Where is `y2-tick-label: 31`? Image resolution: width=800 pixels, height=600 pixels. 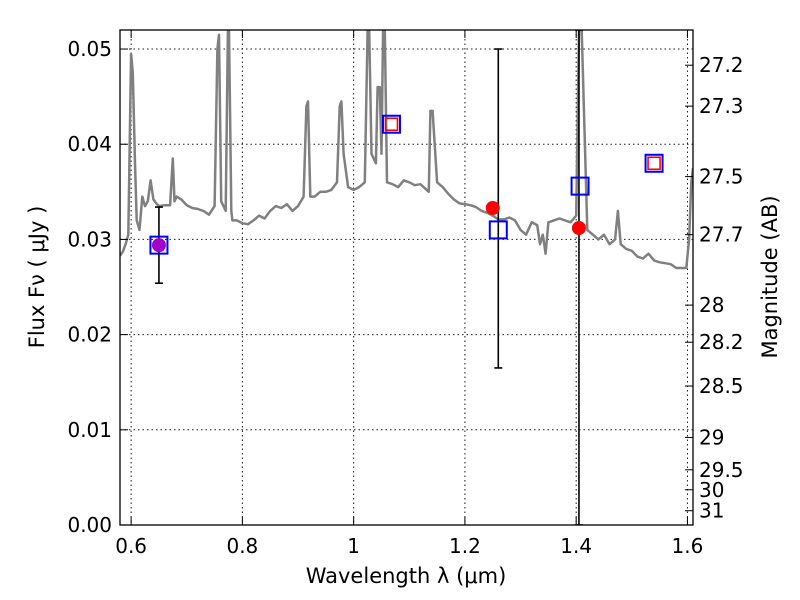
y2-tick-label: 31 is located at coordinates (711, 511).